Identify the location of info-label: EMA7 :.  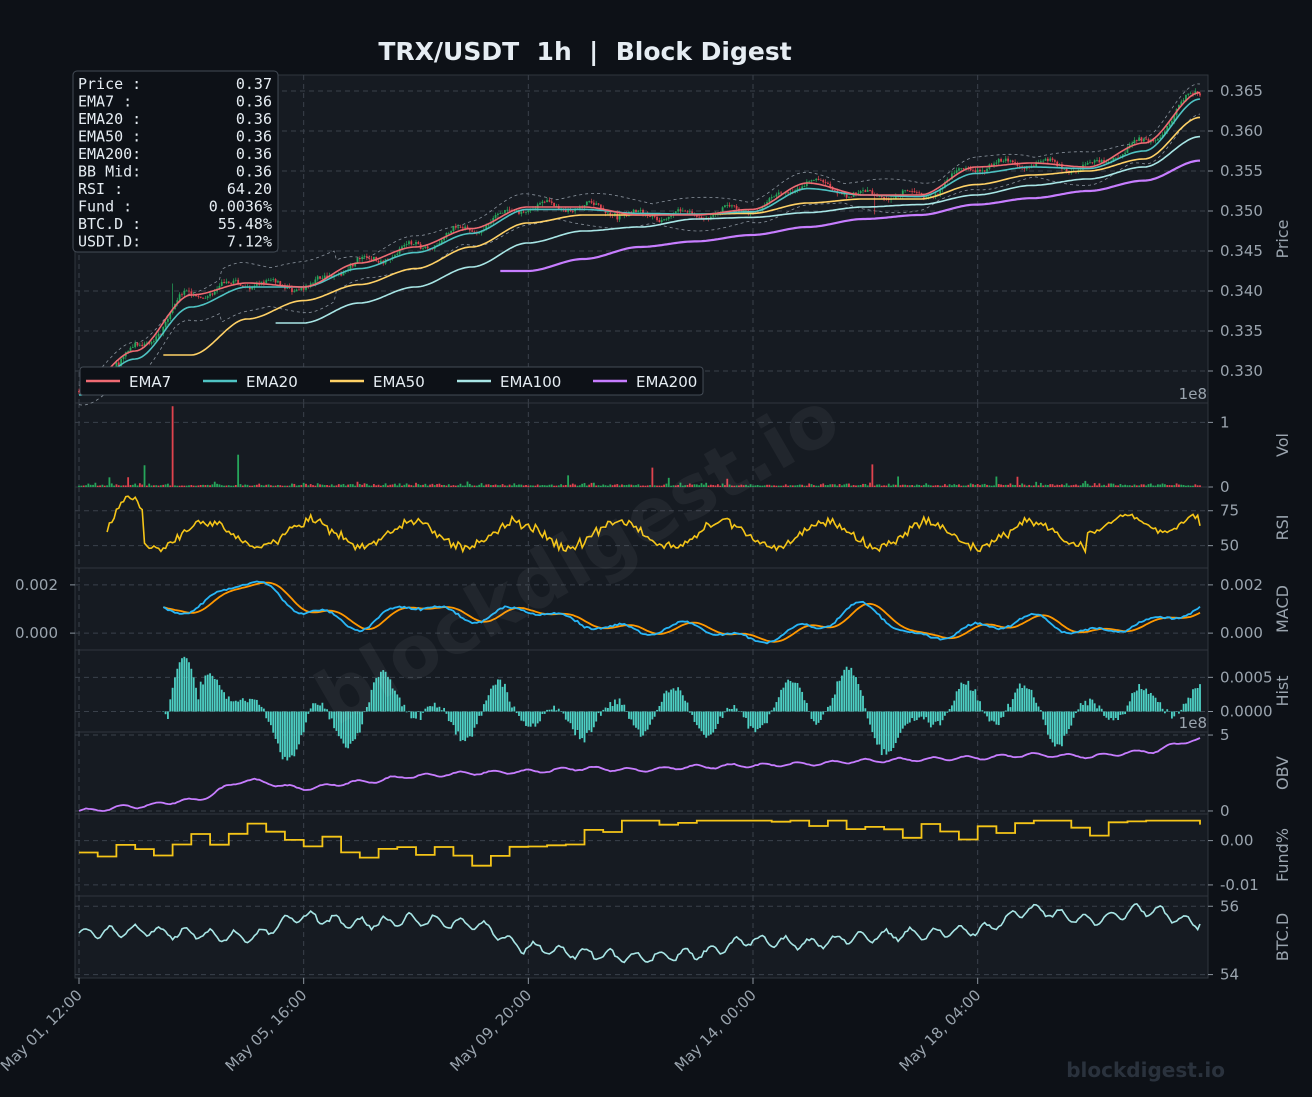
(105, 102).